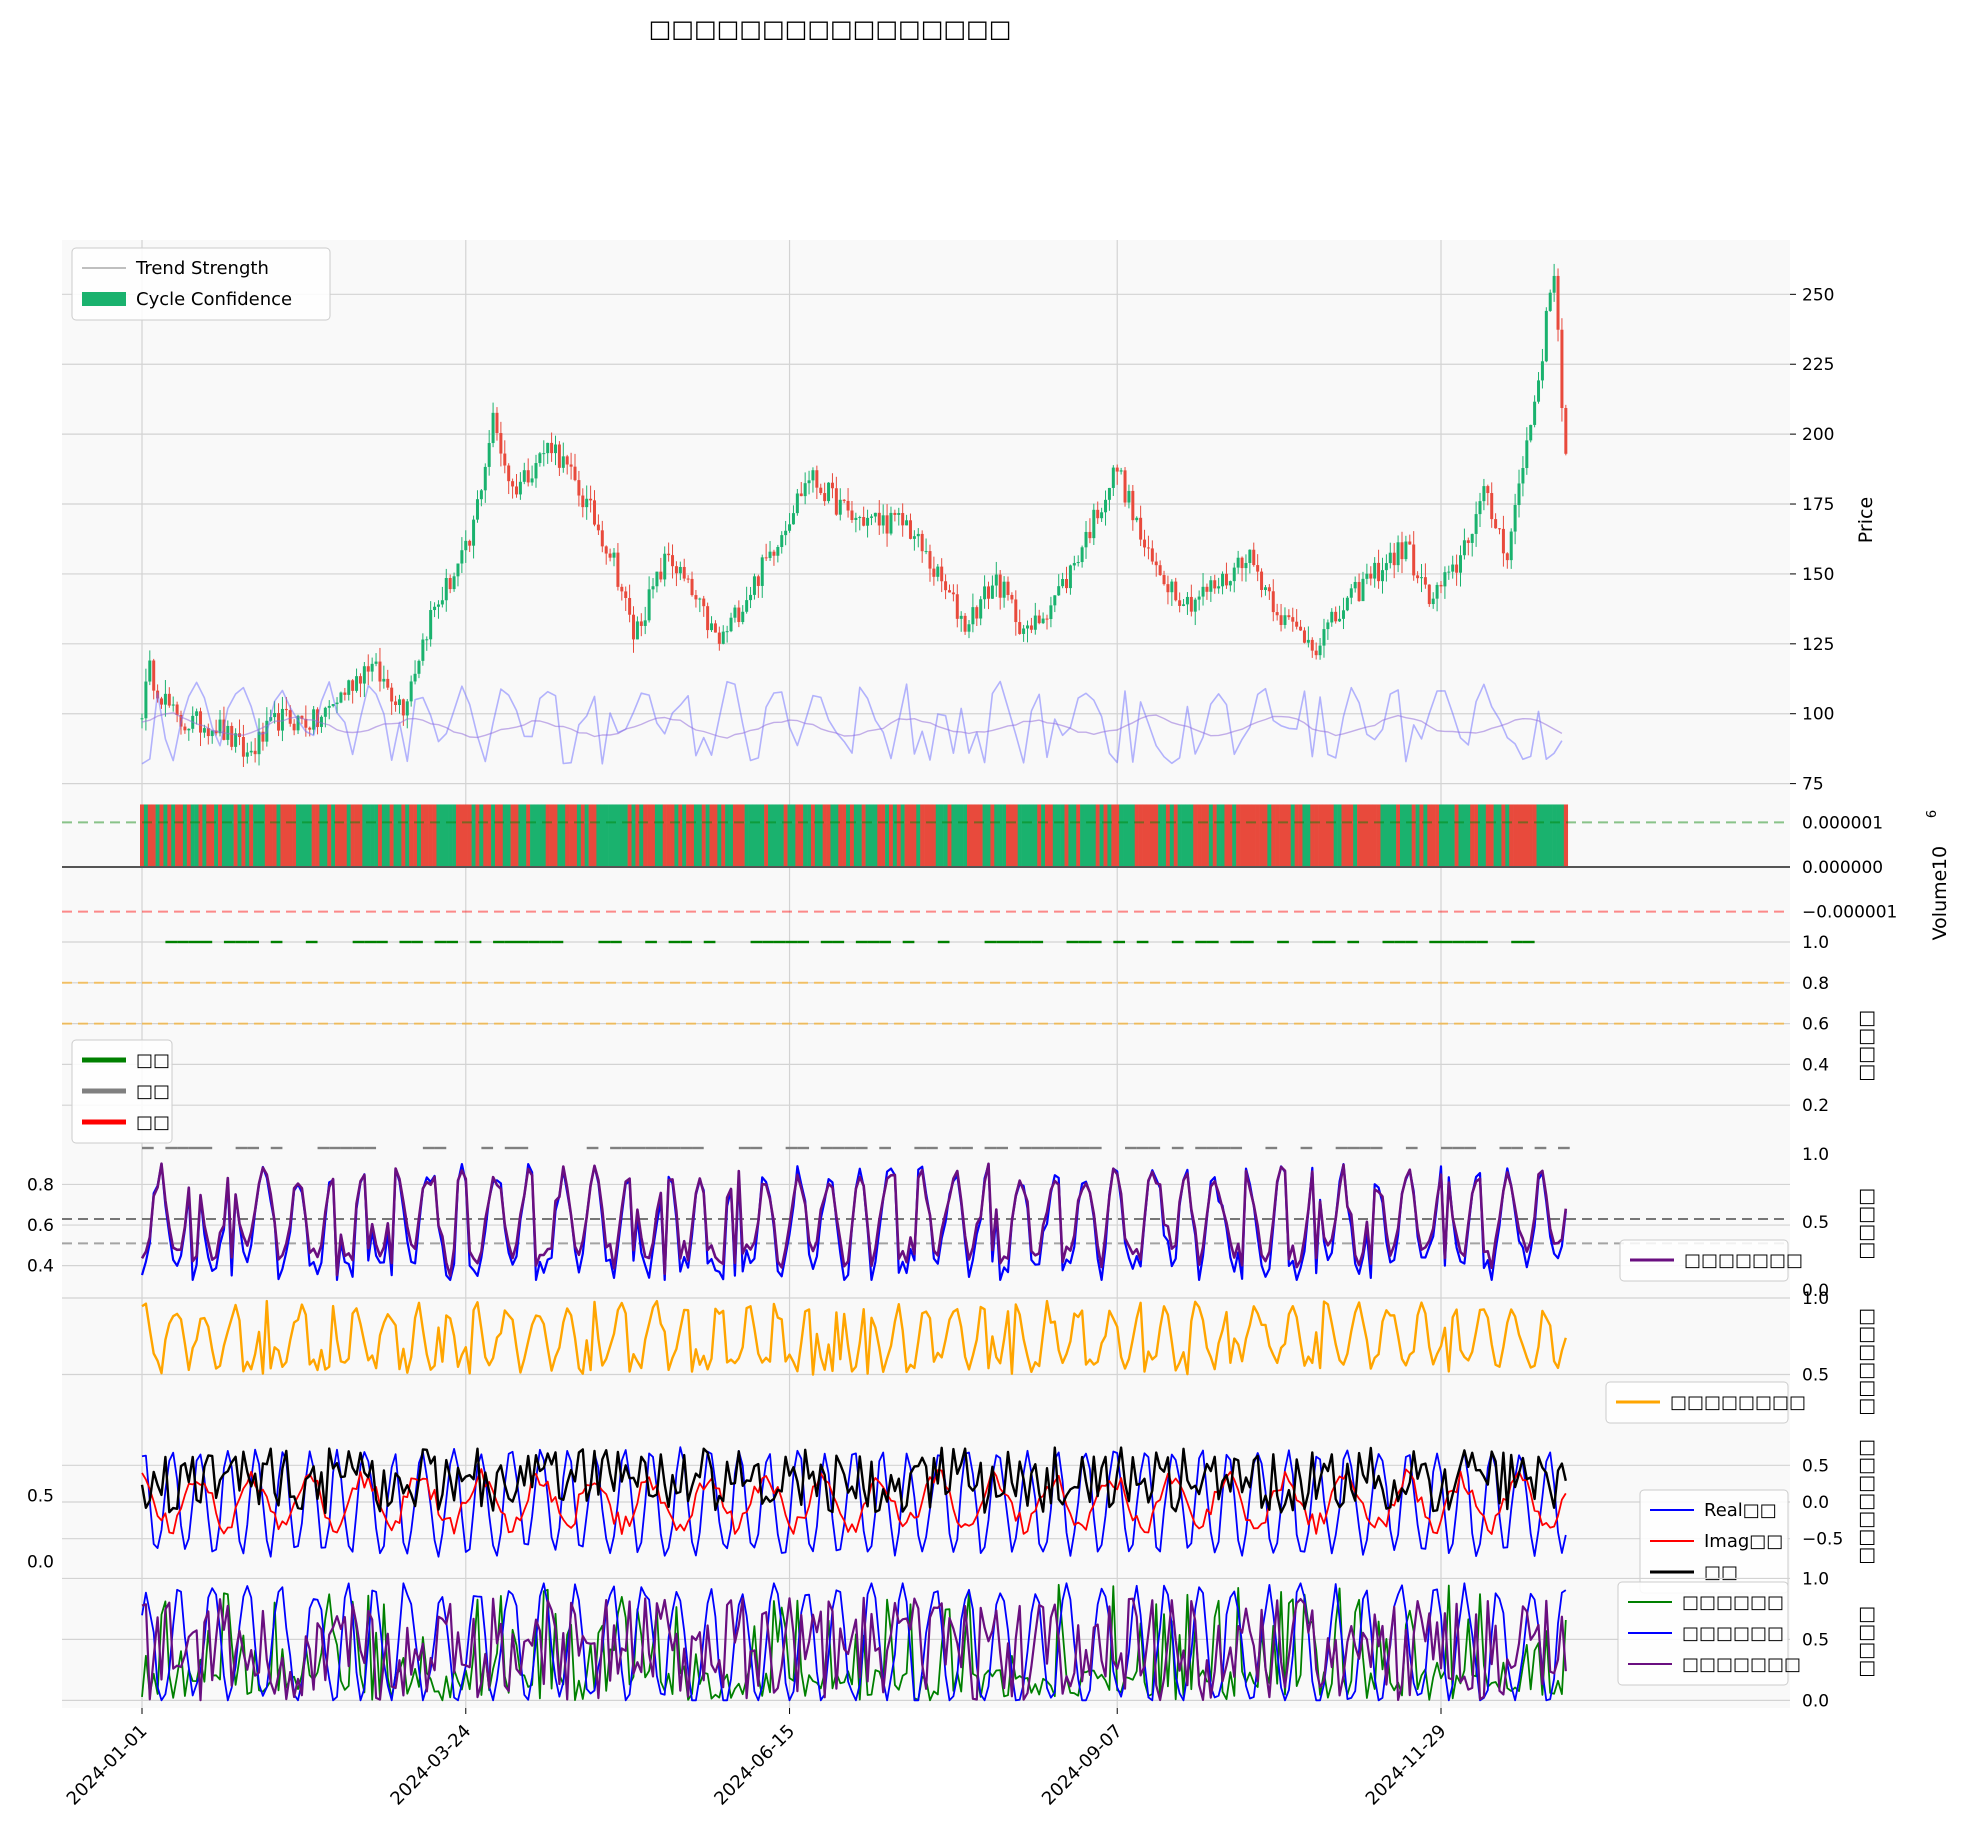  I want to click on regime-tick-label: 1.0, so click(1815, 943).